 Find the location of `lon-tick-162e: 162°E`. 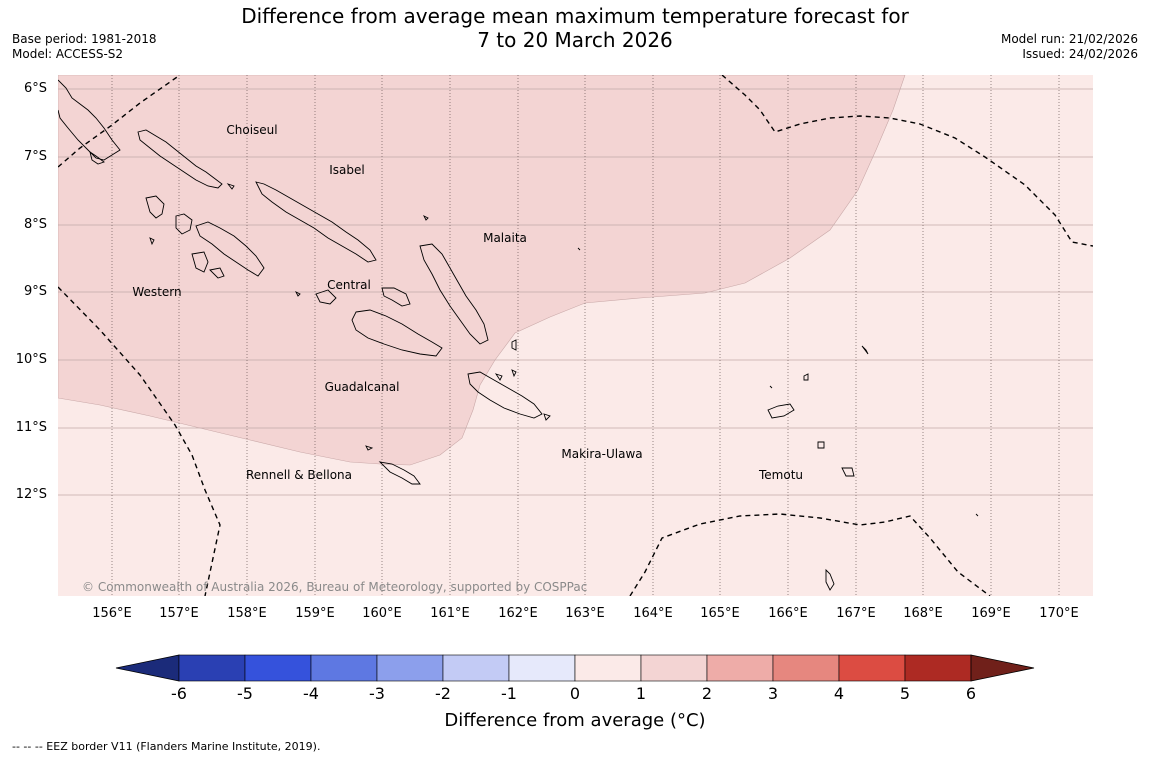

lon-tick-162e: 162°E is located at coordinates (518, 613).